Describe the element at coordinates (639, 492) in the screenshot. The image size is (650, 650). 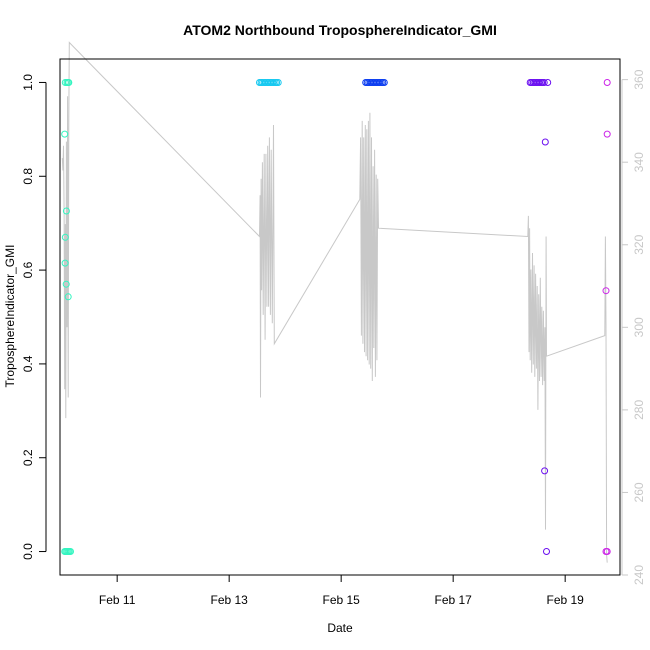
I see `y2-tick-label: 260` at that location.